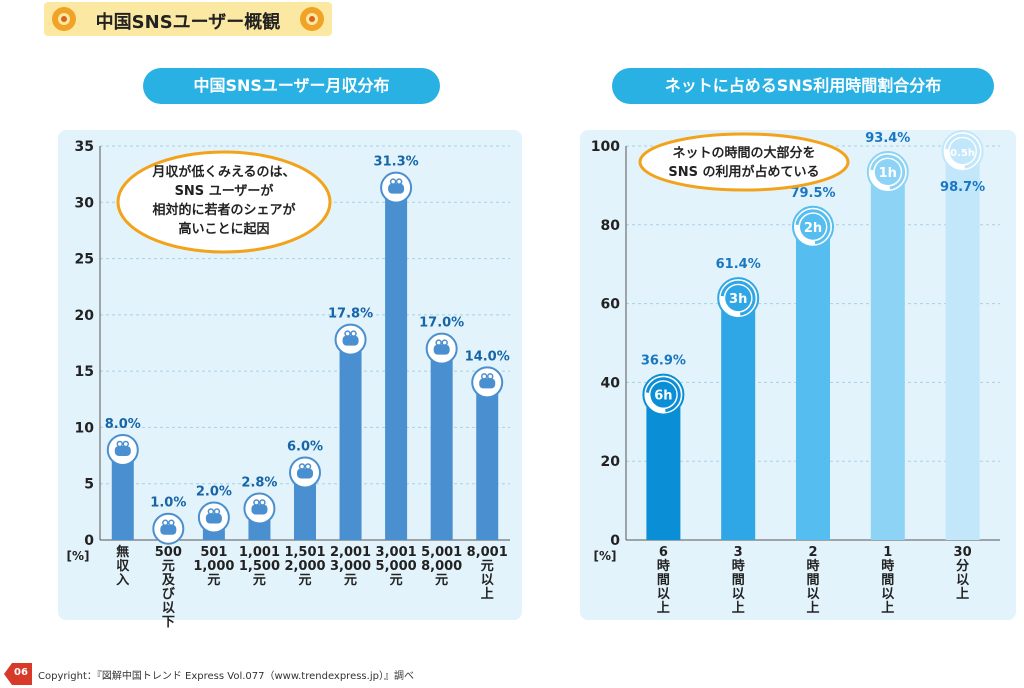 The width and height of the screenshot is (1024, 688). Describe the element at coordinates (350, 552) in the screenshot. I see `x-tick-label: 2,001` at that location.